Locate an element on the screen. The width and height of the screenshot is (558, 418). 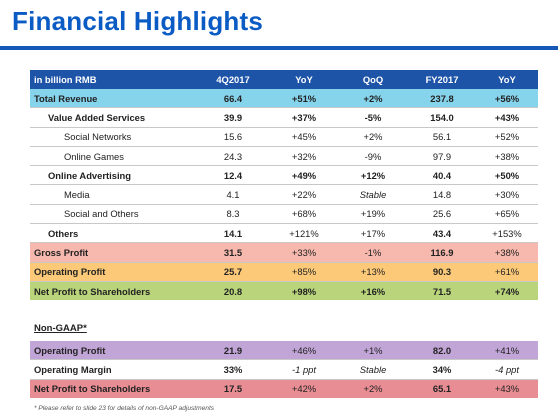
row-nongaap-operating-profit: Operating Profit 21.9 +46% +1% 82.0 +41% is located at coordinates (284, 351).